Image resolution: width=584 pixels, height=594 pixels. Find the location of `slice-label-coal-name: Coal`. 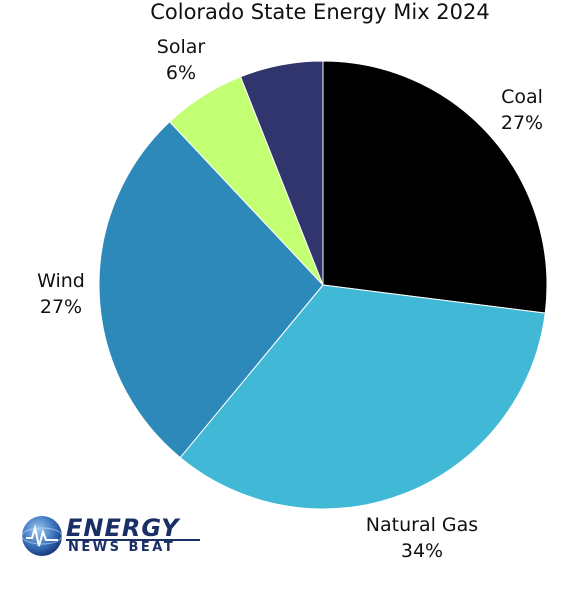

slice-label-coal-name: Coal is located at coordinates (522, 97).